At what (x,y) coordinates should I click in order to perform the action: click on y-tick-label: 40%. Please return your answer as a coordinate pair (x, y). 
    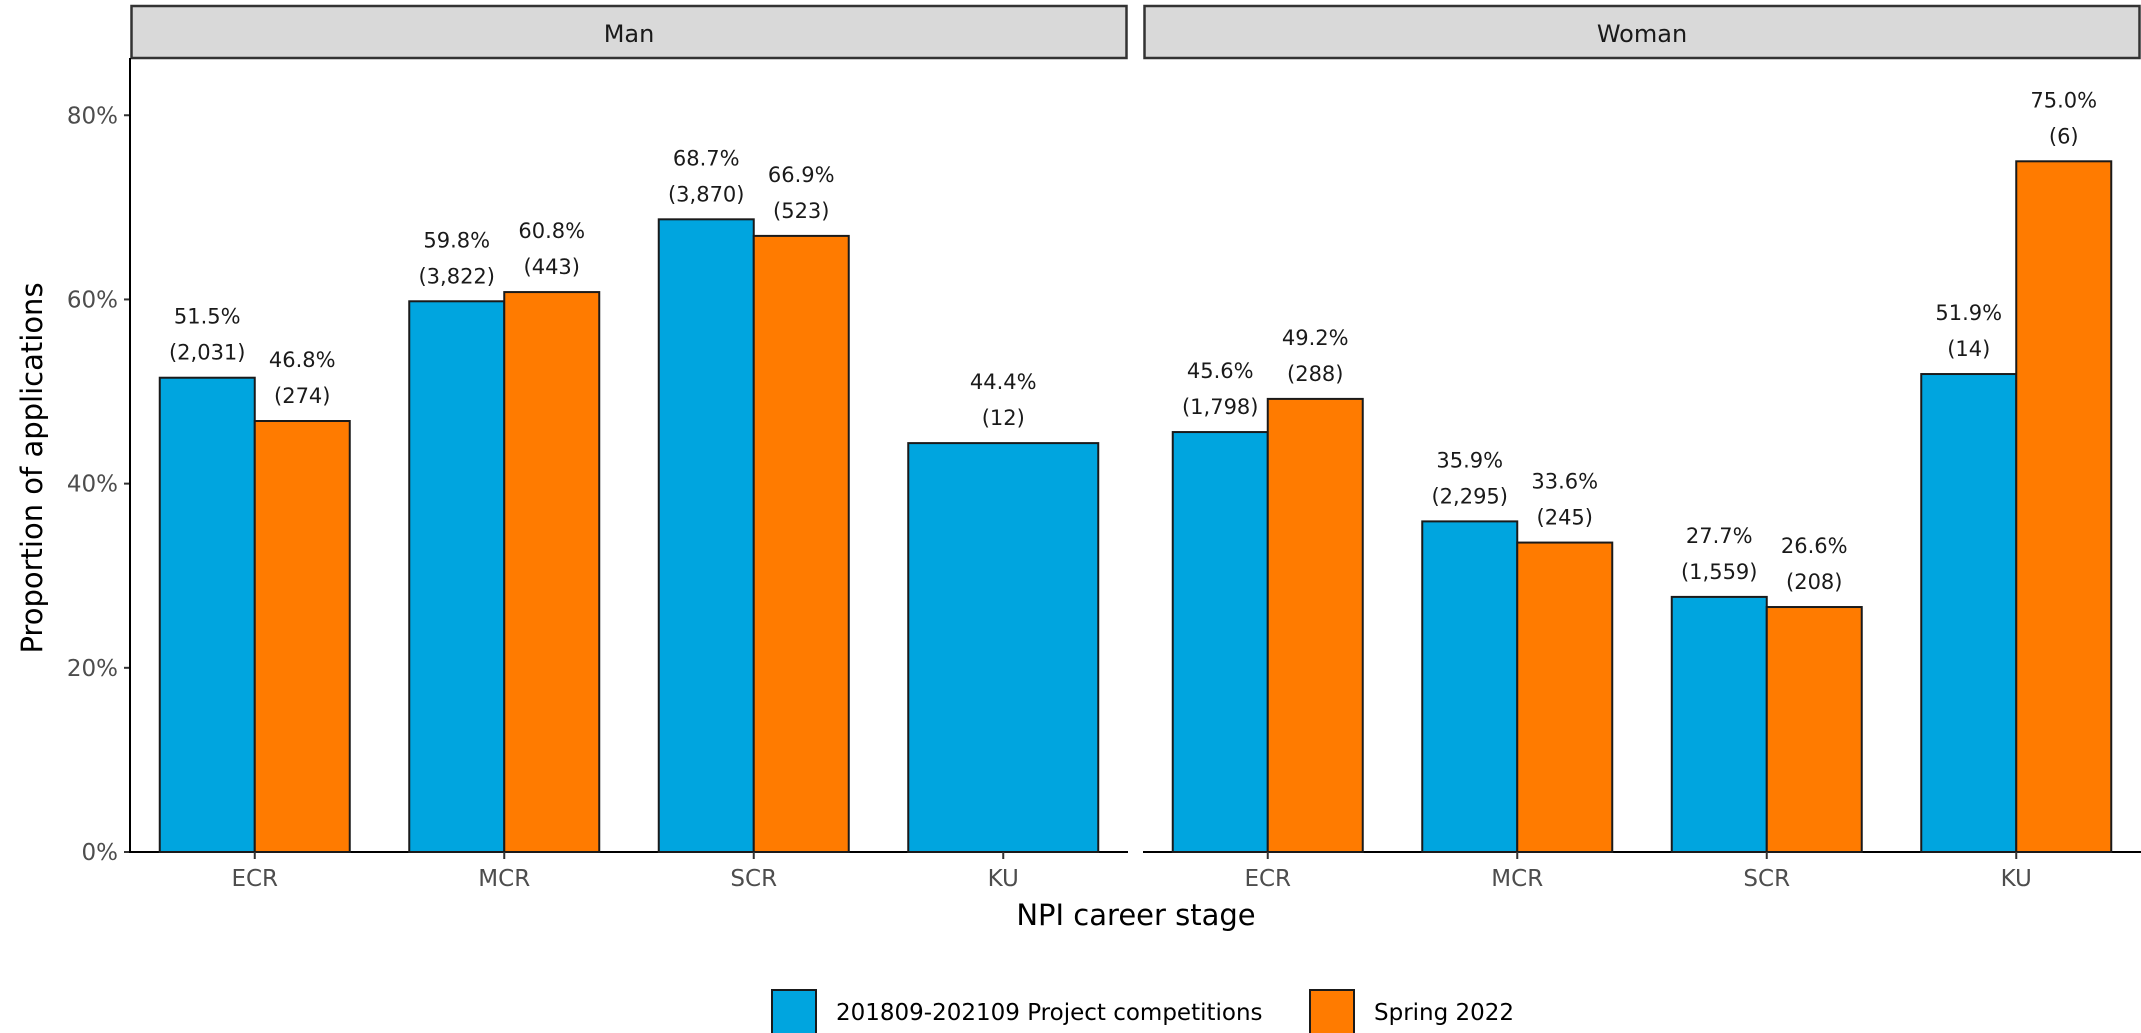
    Looking at the image, I should click on (92, 485).